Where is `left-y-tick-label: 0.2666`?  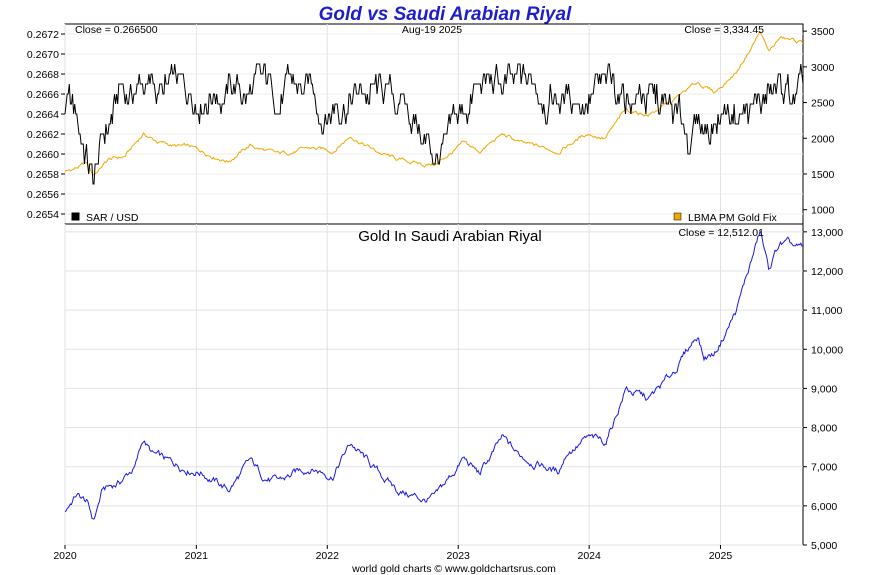 left-y-tick-label: 0.2666 is located at coordinates (43, 95).